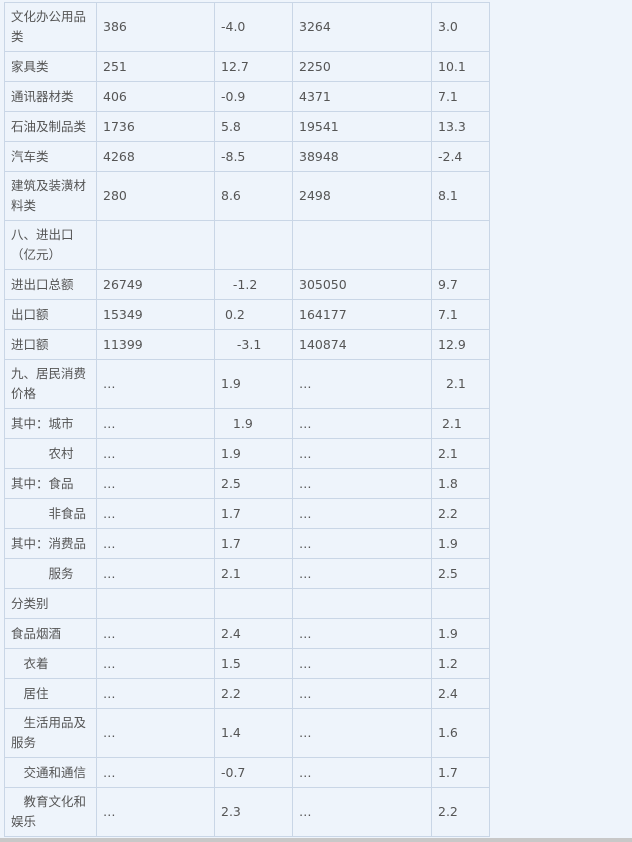  What do you see at coordinates (316, 840) in the screenshot?
I see `horizontal-scrollbar` at bounding box center [316, 840].